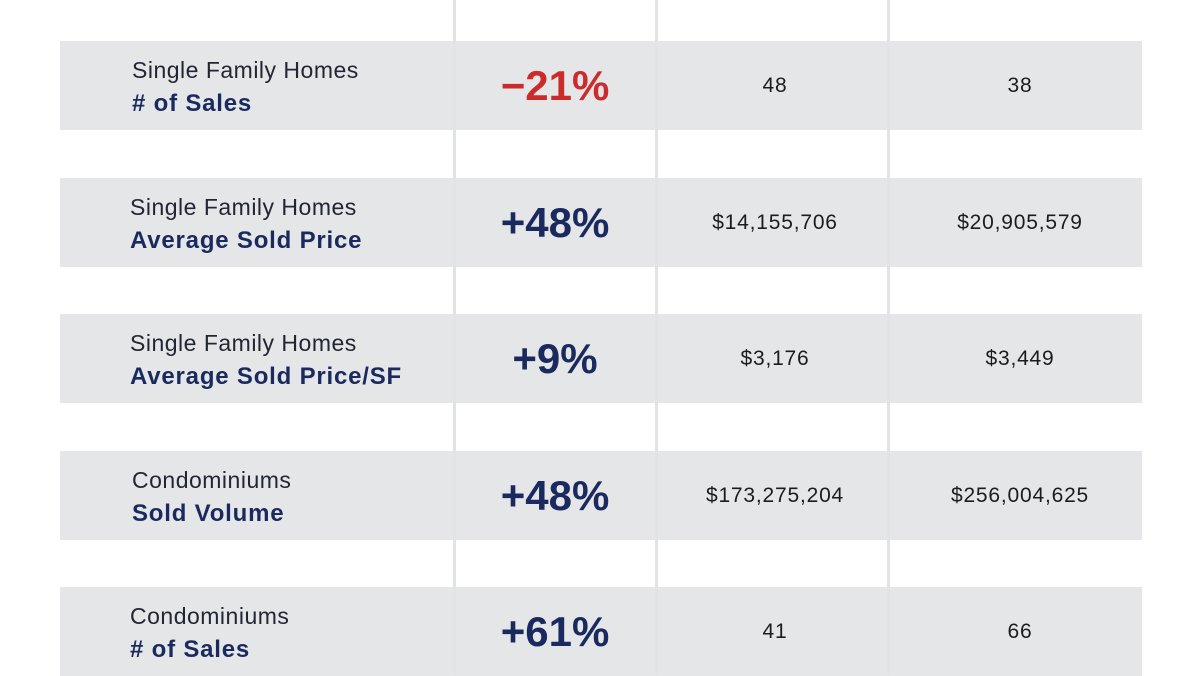 The height and width of the screenshot is (676, 1200). Describe the element at coordinates (208, 513) in the screenshot. I see `metric-label: Sold Volume` at that location.